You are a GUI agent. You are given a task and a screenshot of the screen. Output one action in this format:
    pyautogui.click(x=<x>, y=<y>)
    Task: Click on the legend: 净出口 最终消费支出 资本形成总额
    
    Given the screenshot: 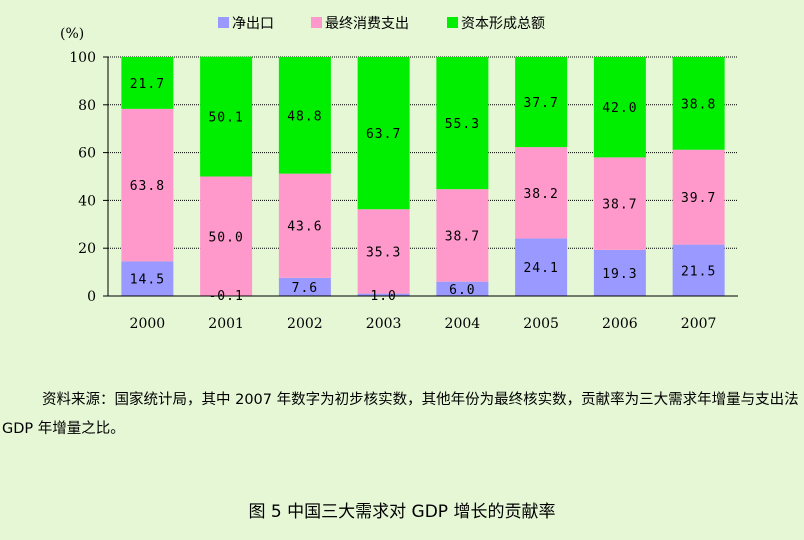 What is the action you would take?
    pyautogui.click(x=381, y=24)
    